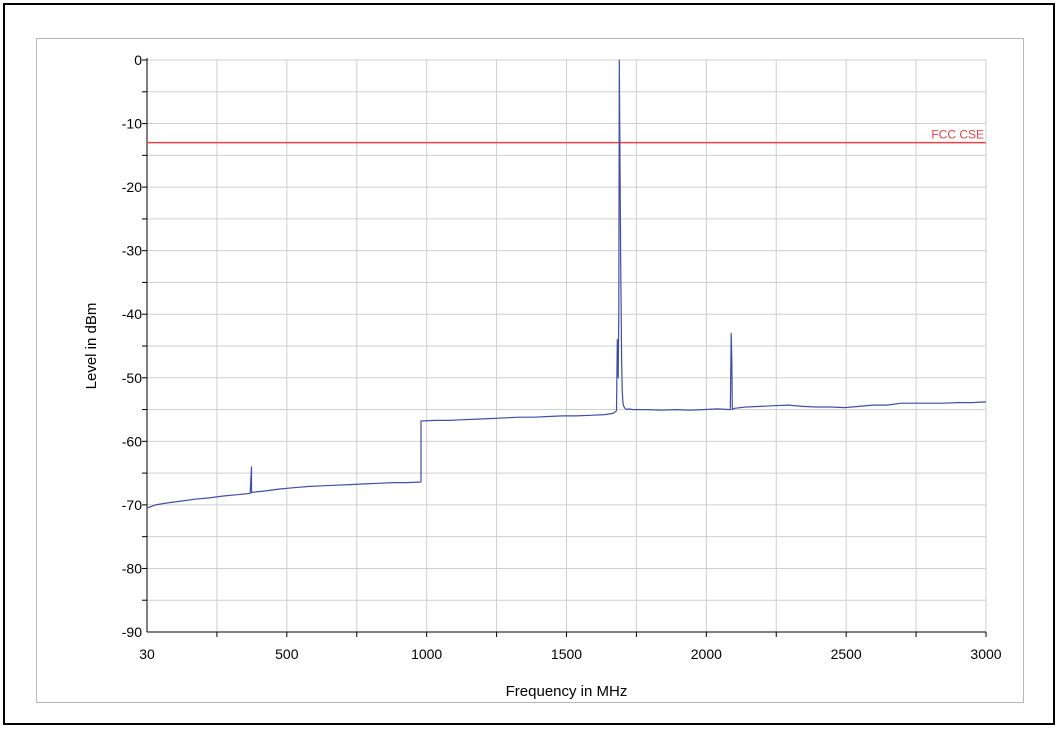 The width and height of the screenshot is (1062, 731). What do you see at coordinates (91, 346) in the screenshot?
I see `y-axis-title: Level in dBm` at bounding box center [91, 346].